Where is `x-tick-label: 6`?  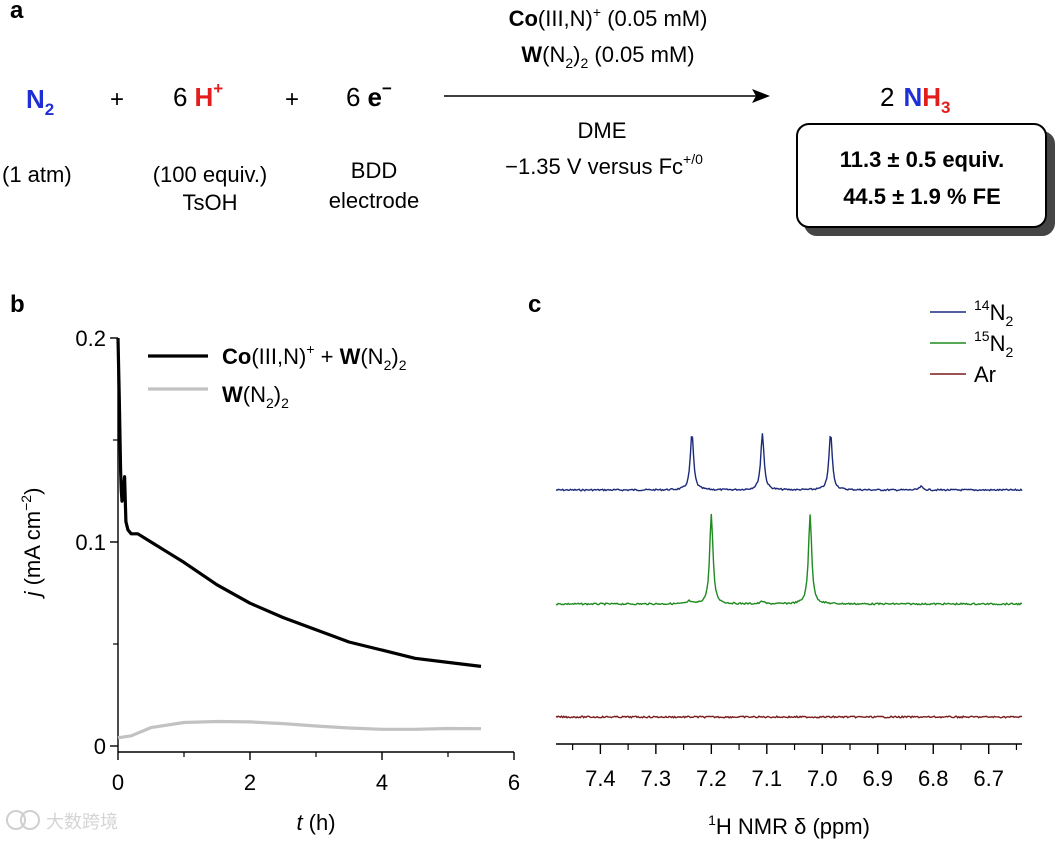
x-tick-label: 6 is located at coordinates (514, 782).